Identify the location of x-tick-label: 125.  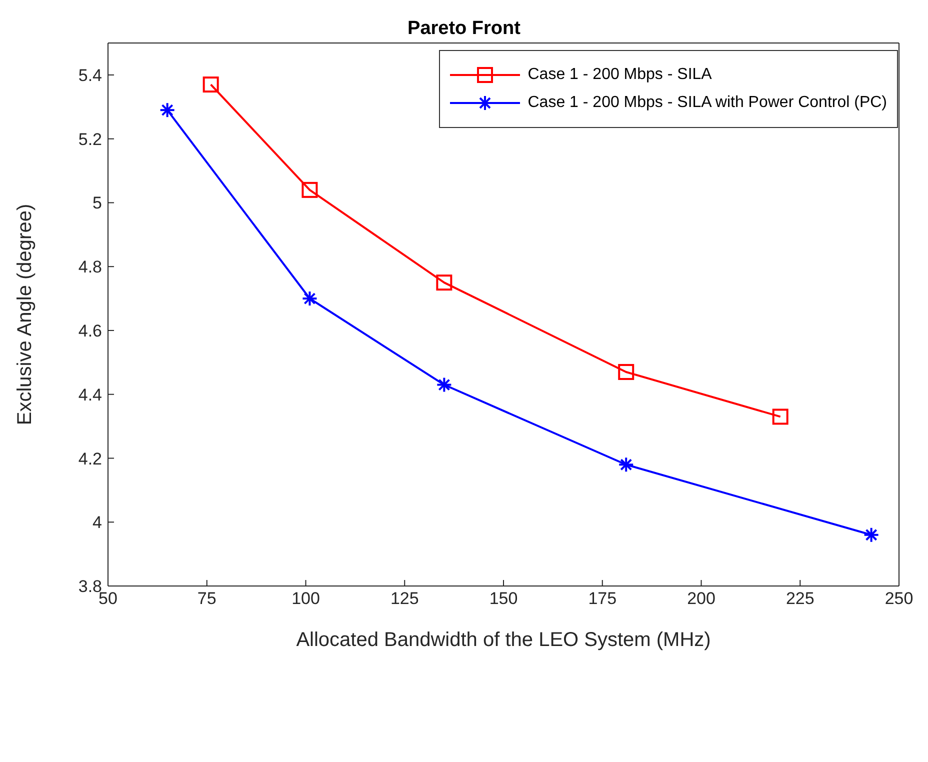
(404, 598).